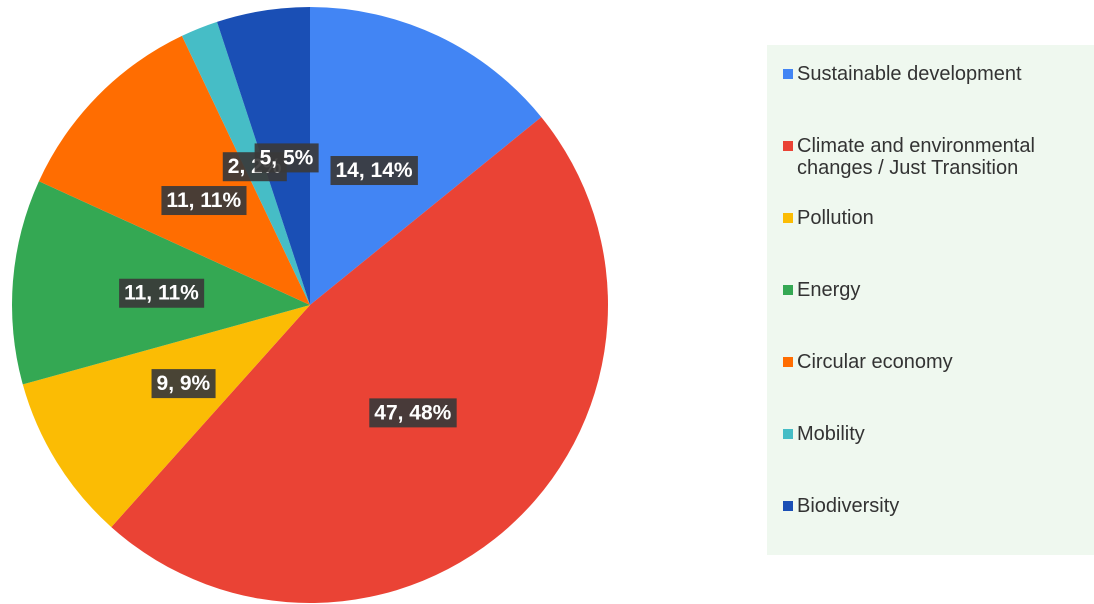 This screenshot has height=604, width=1094. I want to click on legend-item: Mobility, so click(938, 459).